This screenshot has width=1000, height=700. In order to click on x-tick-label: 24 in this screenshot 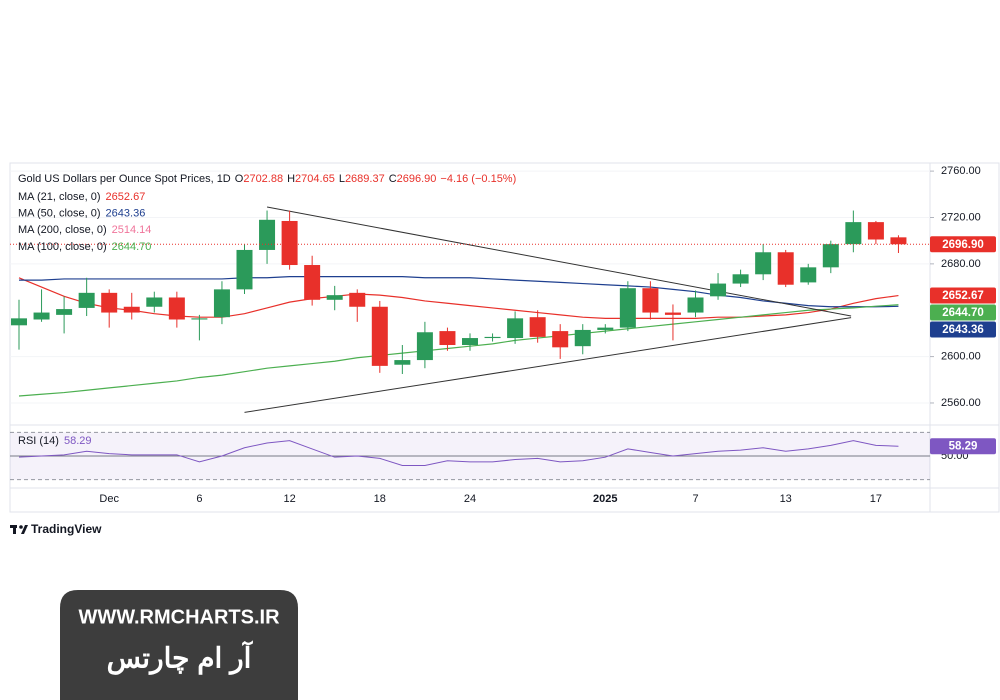, I will do `click(470, 499)`.